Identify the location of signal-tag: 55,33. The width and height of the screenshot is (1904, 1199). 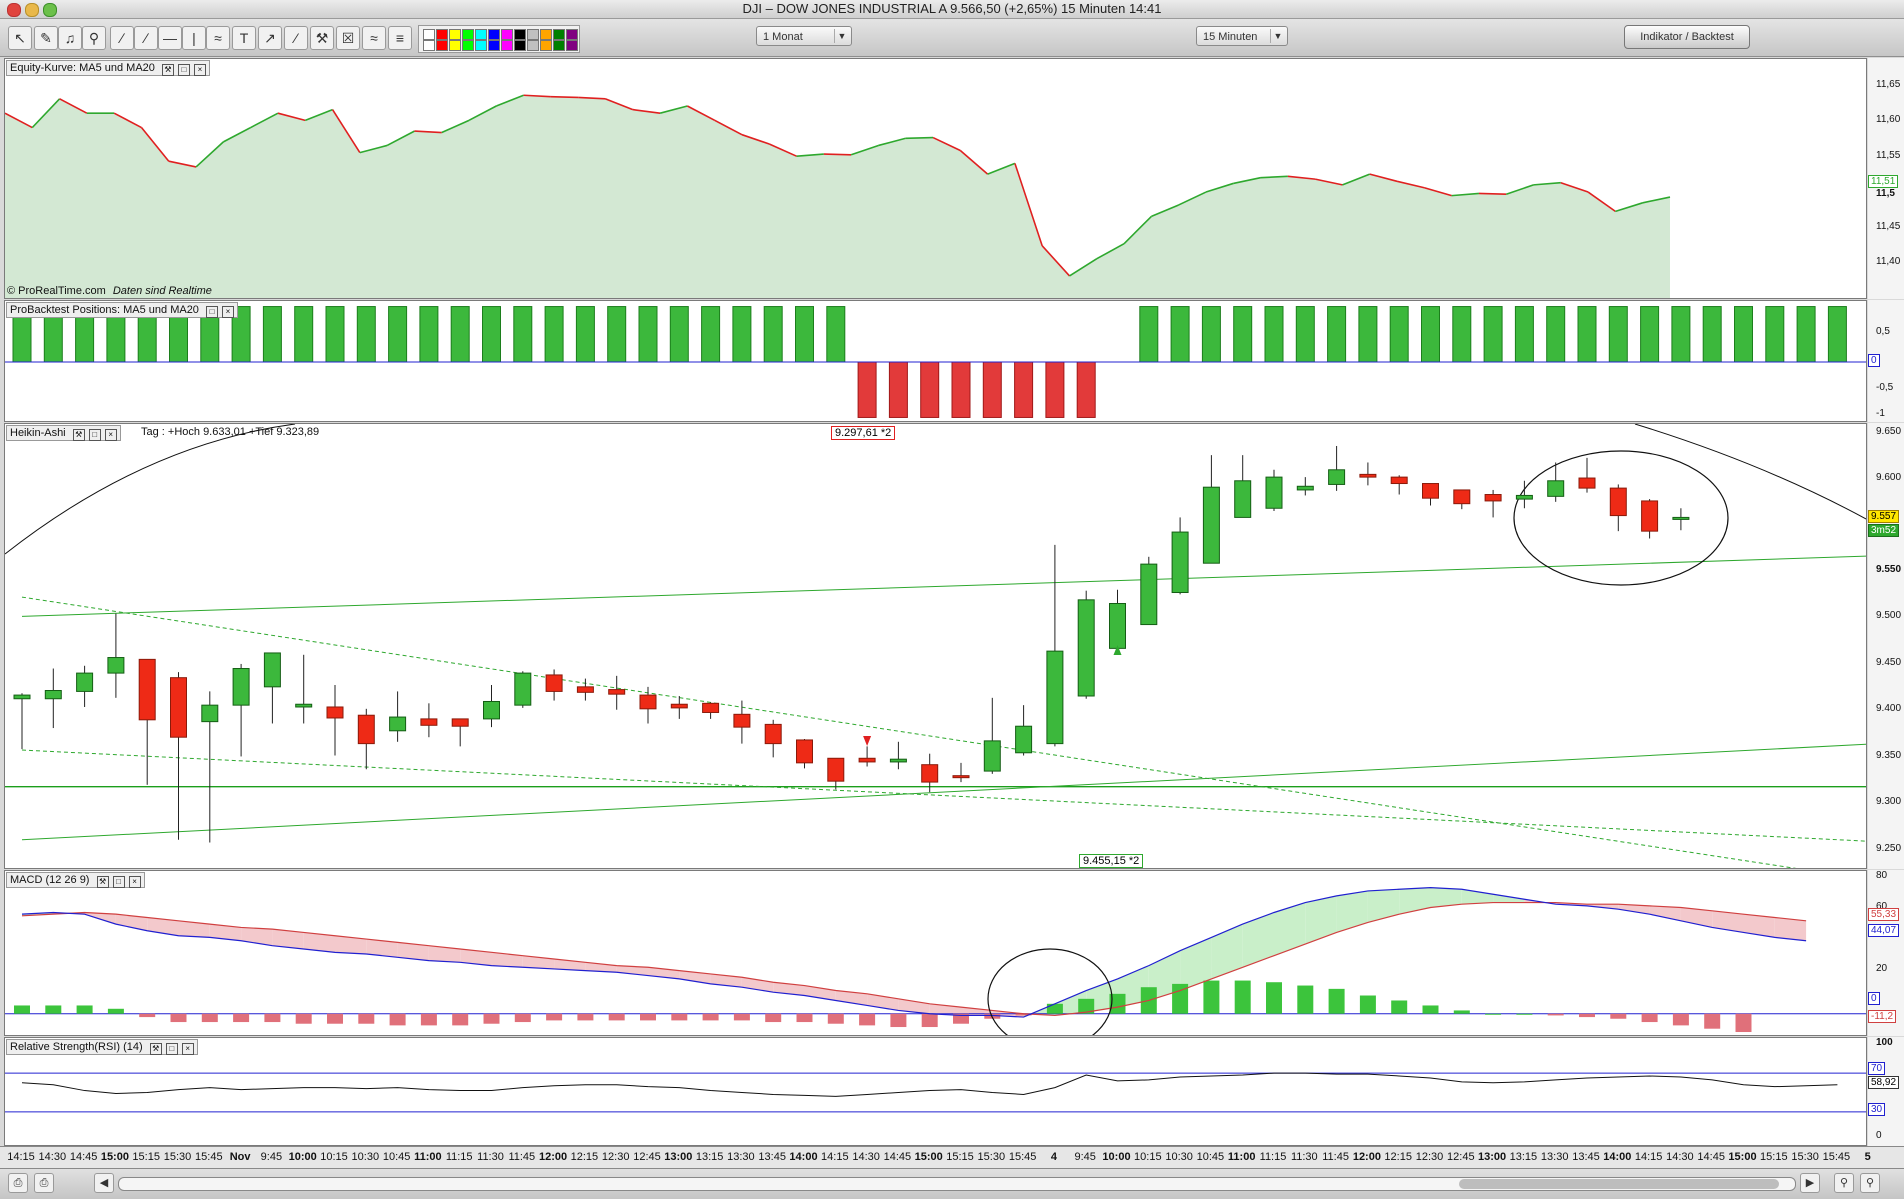
(1884, 914).